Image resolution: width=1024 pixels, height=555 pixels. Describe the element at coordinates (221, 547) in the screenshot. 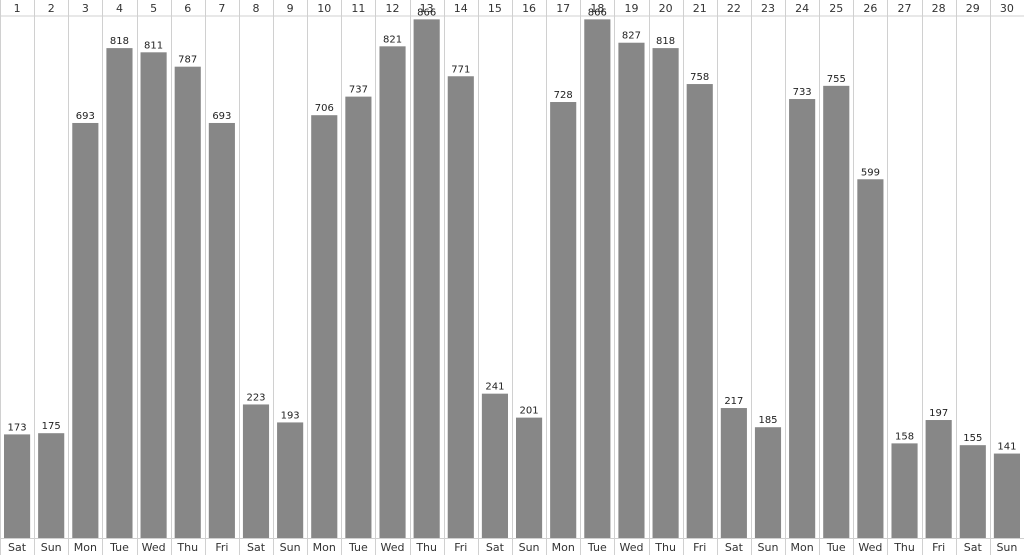

I see `weekday-label-day-7: Fri` at that location.